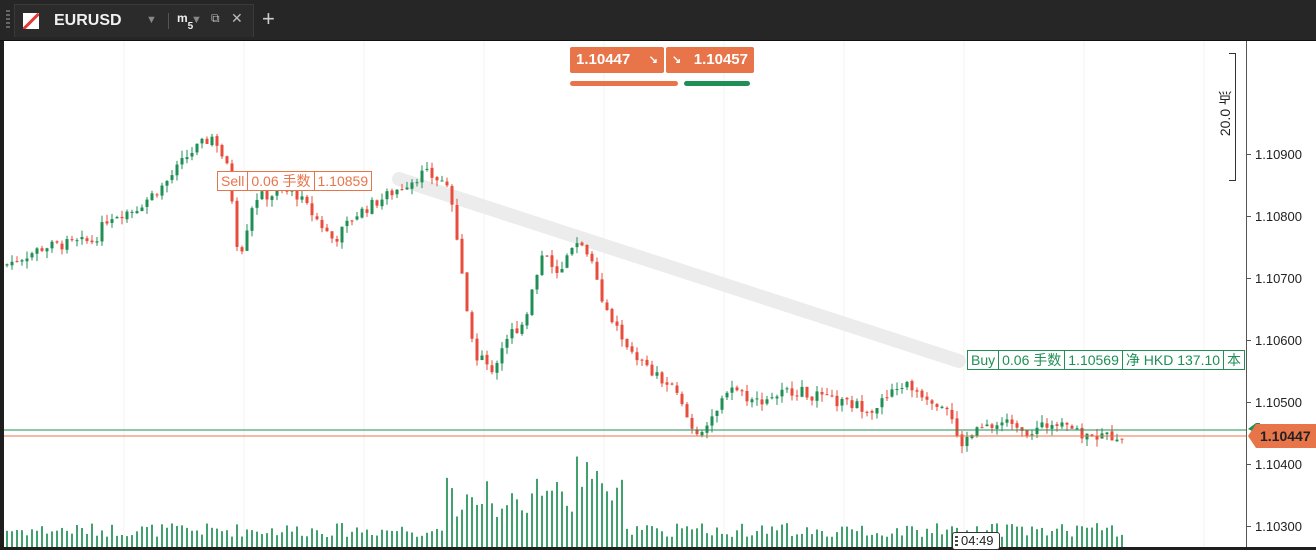 The height and width of the screenshot is (550, 1316). Describe the element at coordinates (710, 60) in the screenshot. I see `buy-price-button: ↘ 1.10457` at that location.